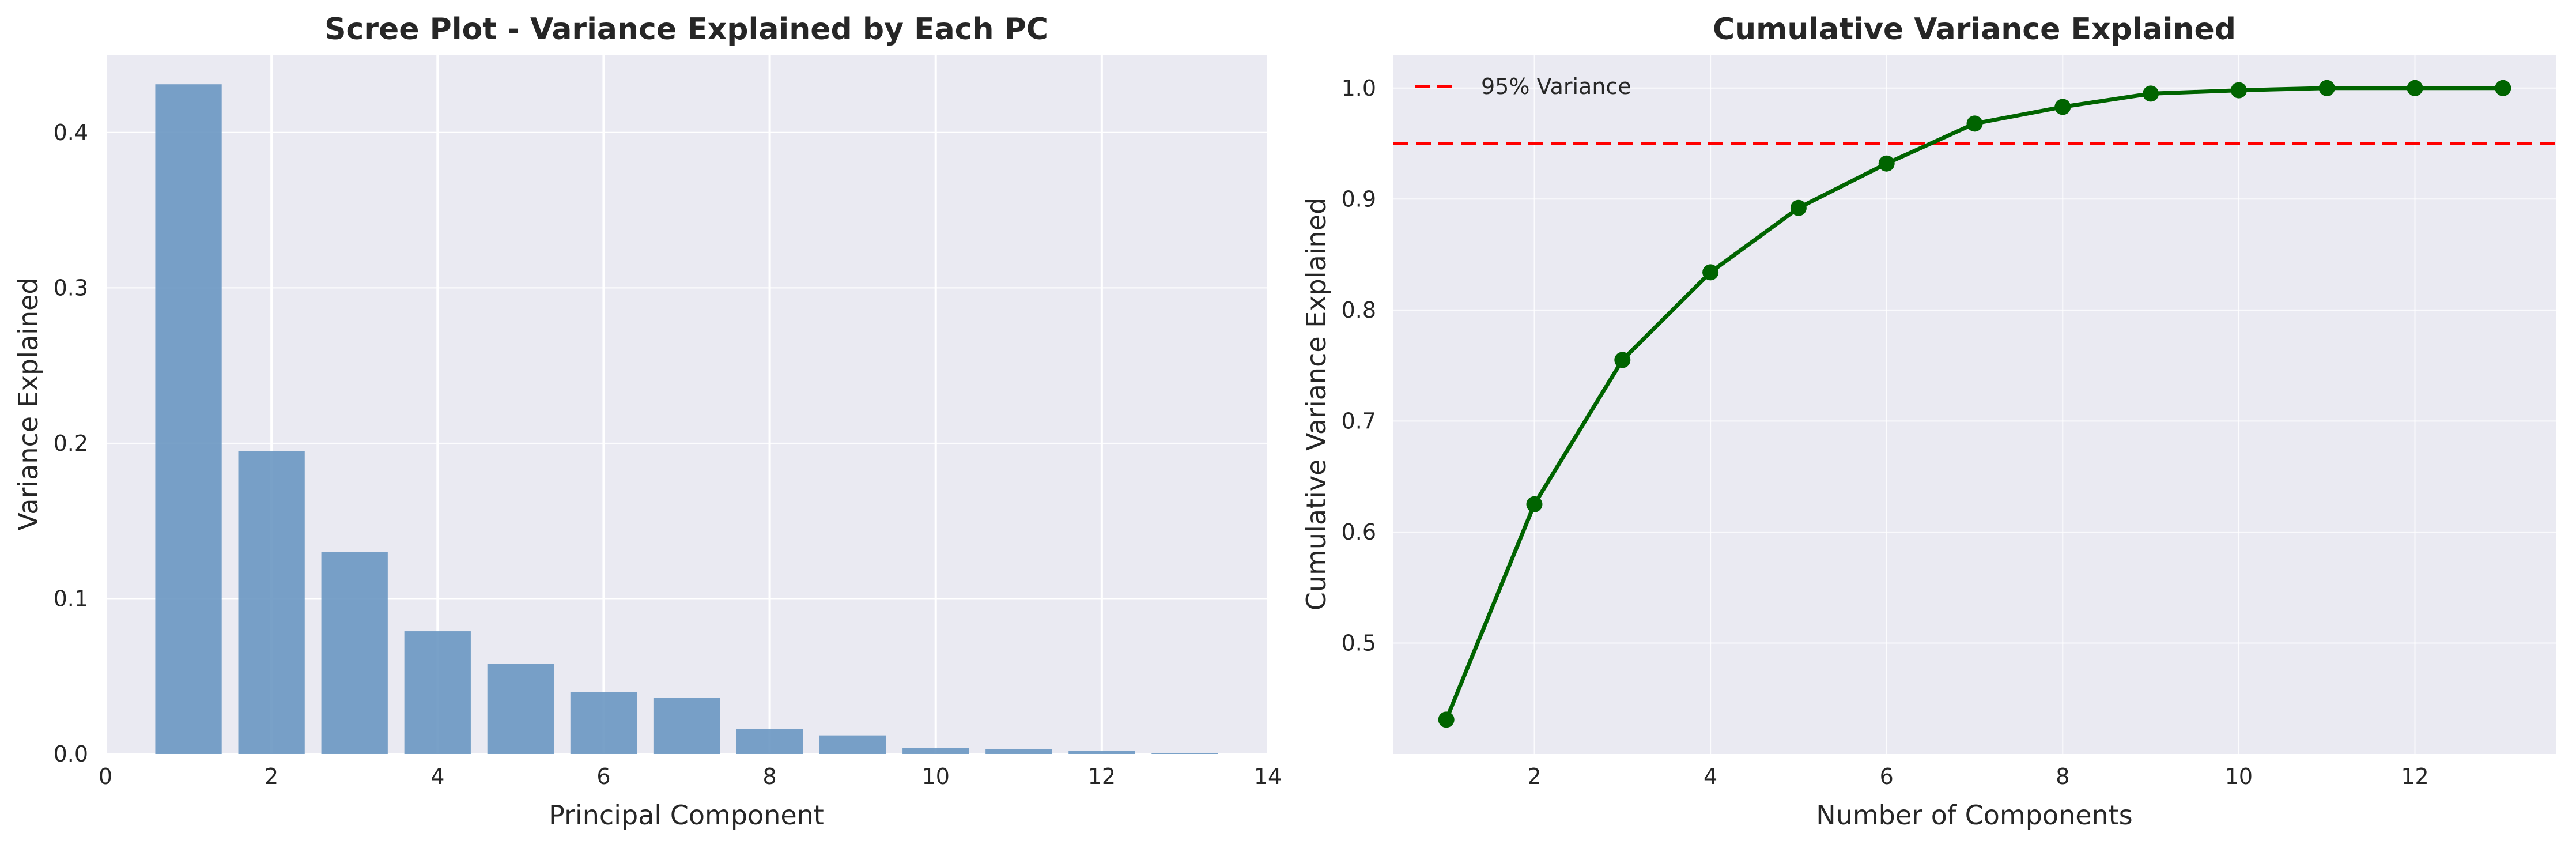 The image size is (2576, 848). What do you see at coordinates (1977, 777) in the screenshot?
I see `cumulative-x-ticks: 2 4 6 8 10 12` at bounding box center [1977, 777].